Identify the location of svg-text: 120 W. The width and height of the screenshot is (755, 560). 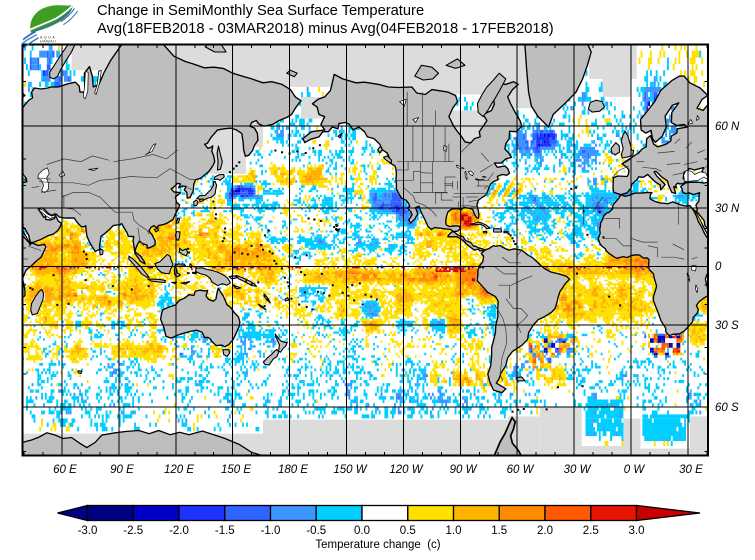
(406, 470).